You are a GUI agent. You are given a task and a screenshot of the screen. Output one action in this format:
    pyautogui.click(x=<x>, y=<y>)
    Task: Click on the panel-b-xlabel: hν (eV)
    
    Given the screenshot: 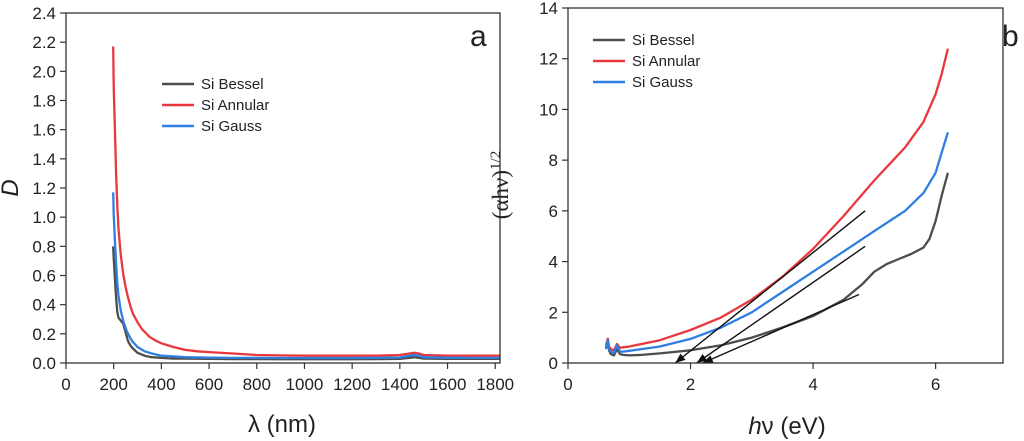 What is the action you would take?
    pyautogui.click(x=786, y=426)
    